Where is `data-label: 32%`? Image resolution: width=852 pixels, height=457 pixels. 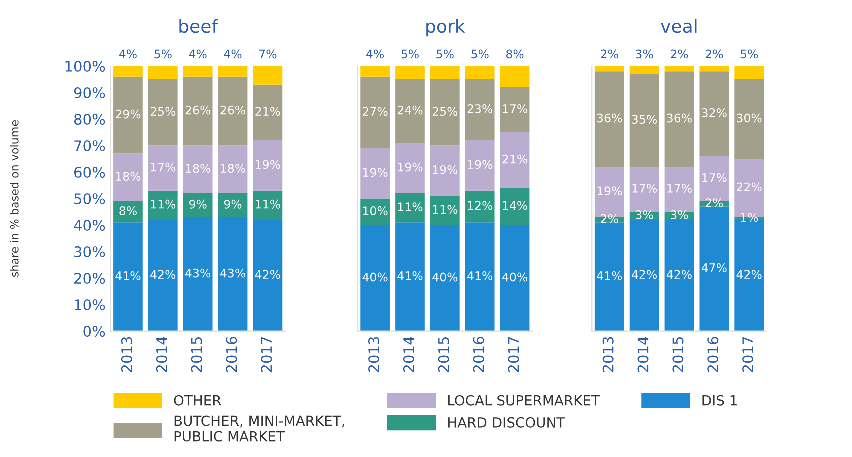 data-label: 32% is located at coordinates (714, 113).